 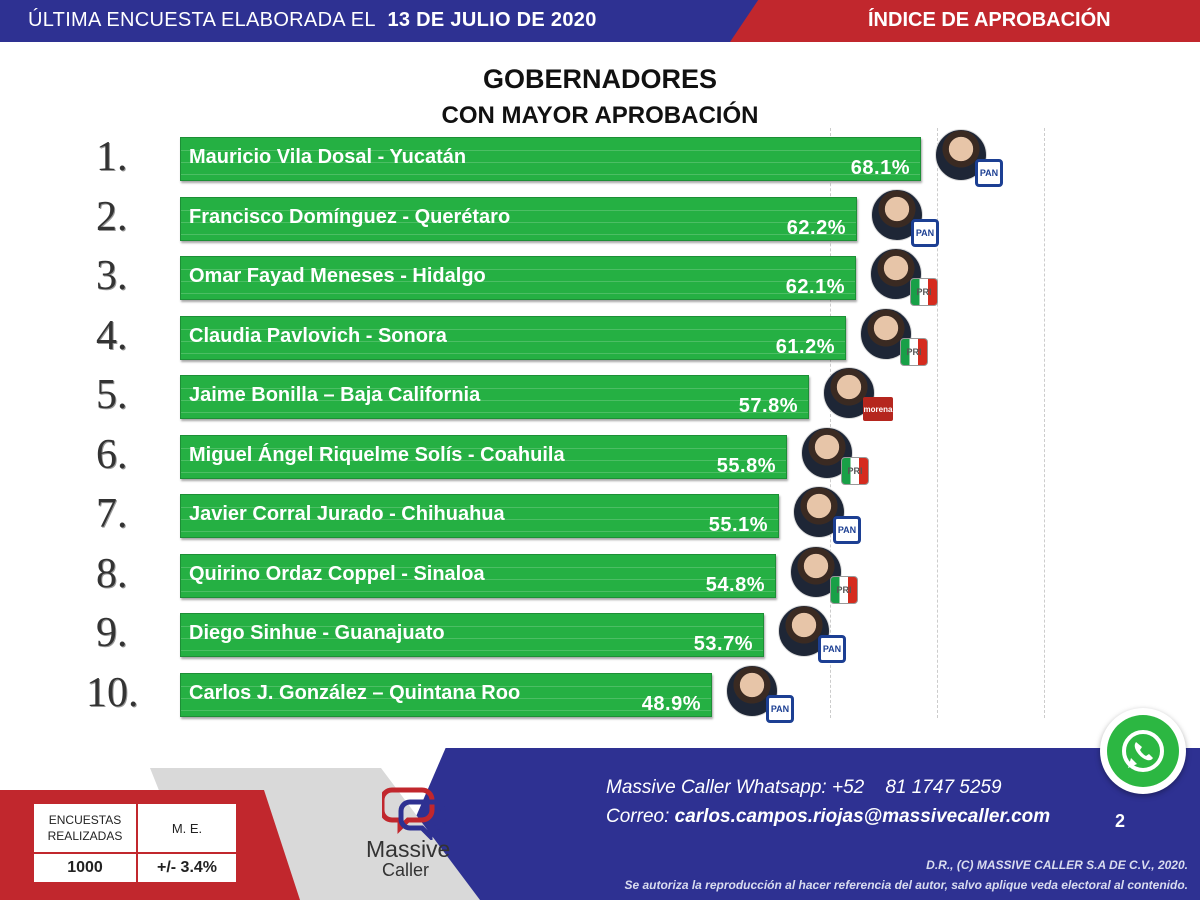 I want to click on bar: Javier Corral Jurado - Chihuahua 55.1%, so click(x=479, y=516).